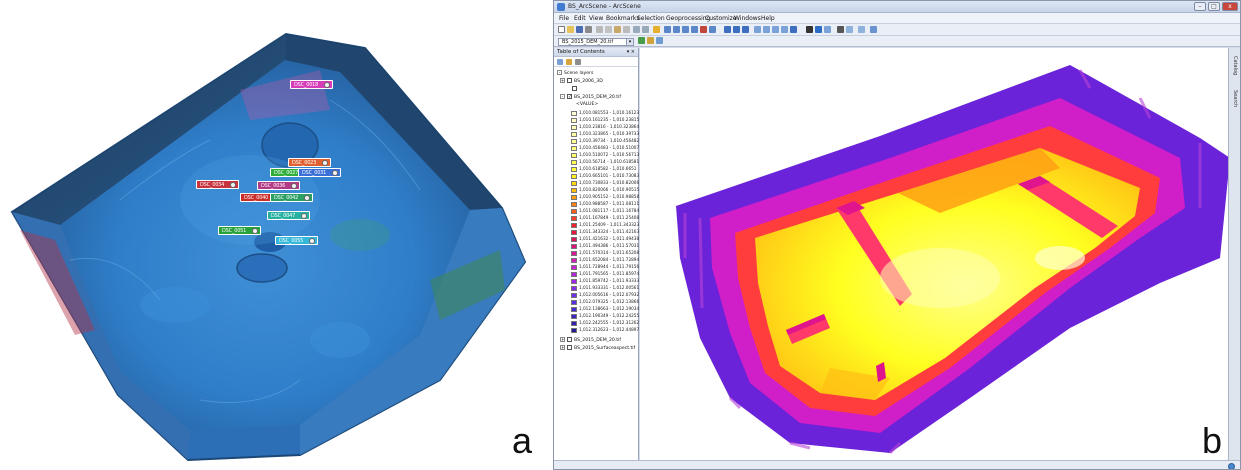 Image resolution: width=1241 pixels, height=470 pixels. Describe the element at coordinates (688, 18) in the screenshot. I see `menu-geoprocessing: Geoprocessing` at that location.